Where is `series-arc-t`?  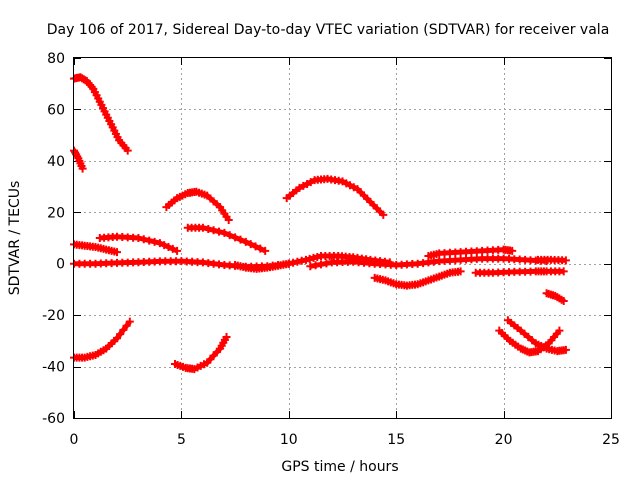 series-arc-t is located at coordinates (552, 260).